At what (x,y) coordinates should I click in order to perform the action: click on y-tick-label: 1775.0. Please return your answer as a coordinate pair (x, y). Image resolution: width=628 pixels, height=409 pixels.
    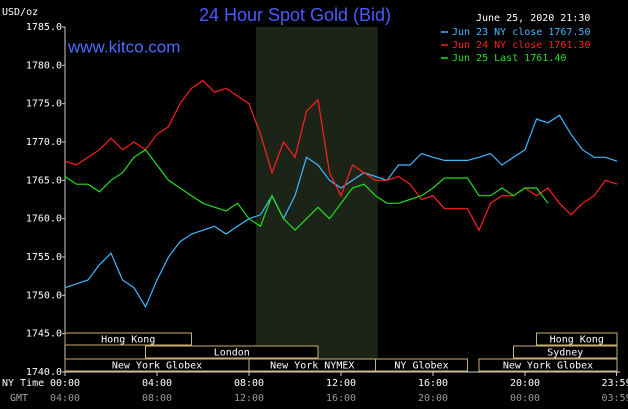
    Looking at the image, I should click on (44, 104).